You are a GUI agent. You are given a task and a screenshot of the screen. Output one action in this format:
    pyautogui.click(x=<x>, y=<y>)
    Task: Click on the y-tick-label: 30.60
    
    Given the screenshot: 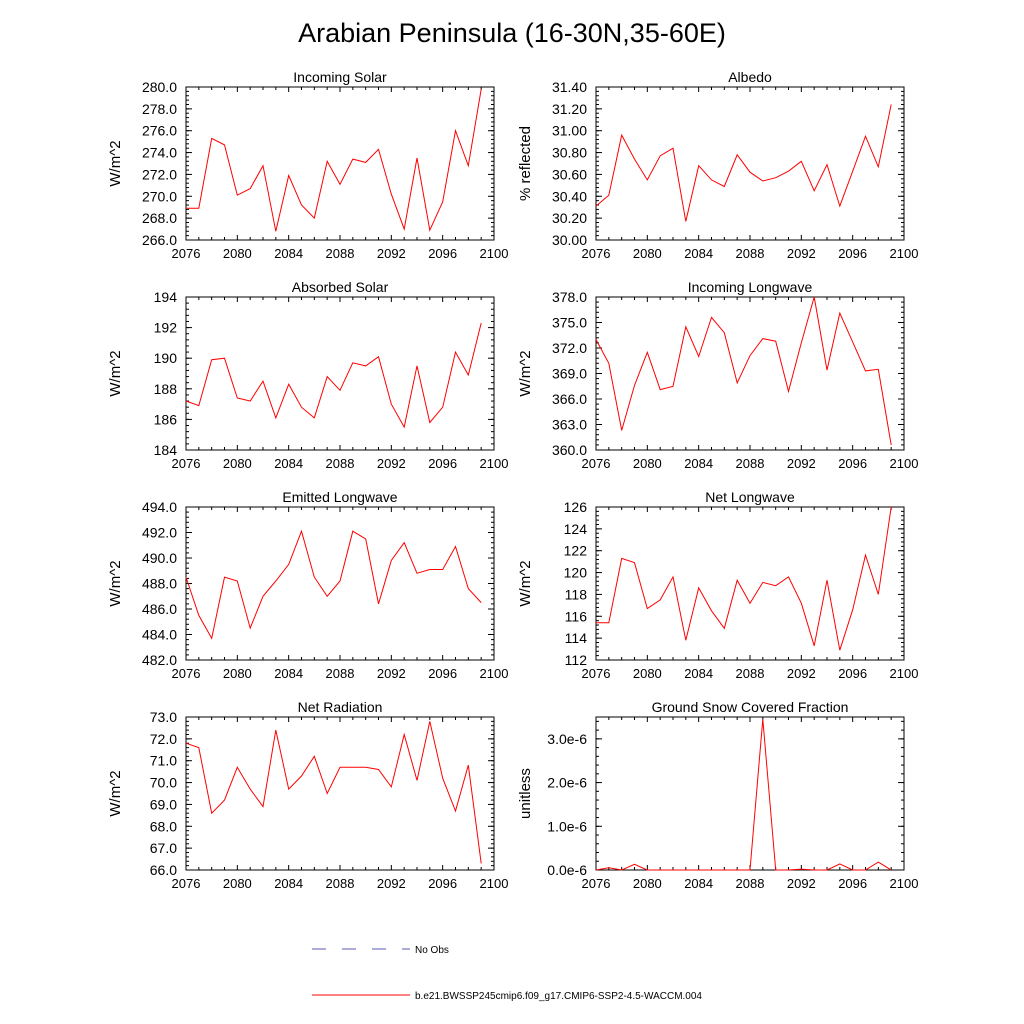 What is the action you would take?
    pyautogui.click(x=569, y=174)
    